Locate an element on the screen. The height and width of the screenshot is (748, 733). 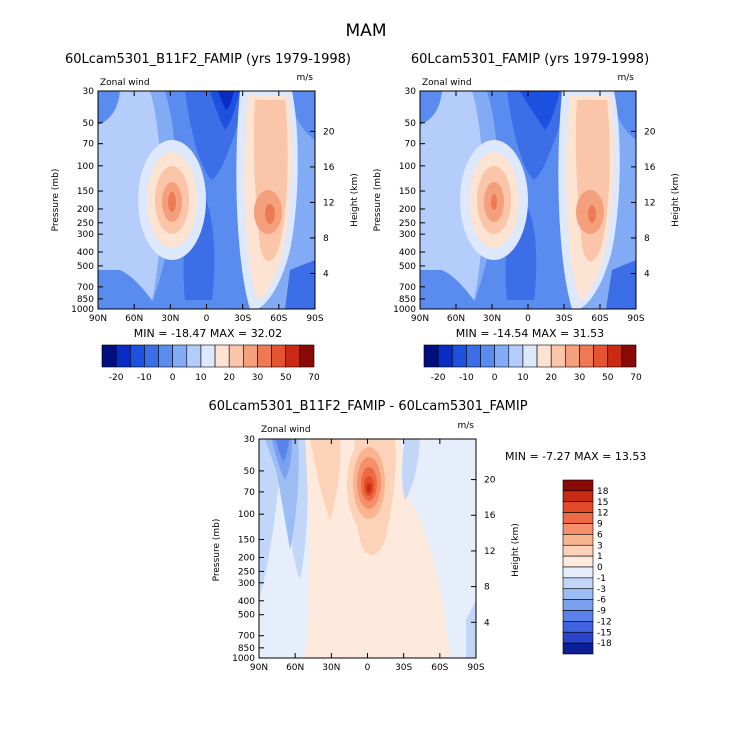
y-tick-label: 400 is located at coordinates (407, 253).